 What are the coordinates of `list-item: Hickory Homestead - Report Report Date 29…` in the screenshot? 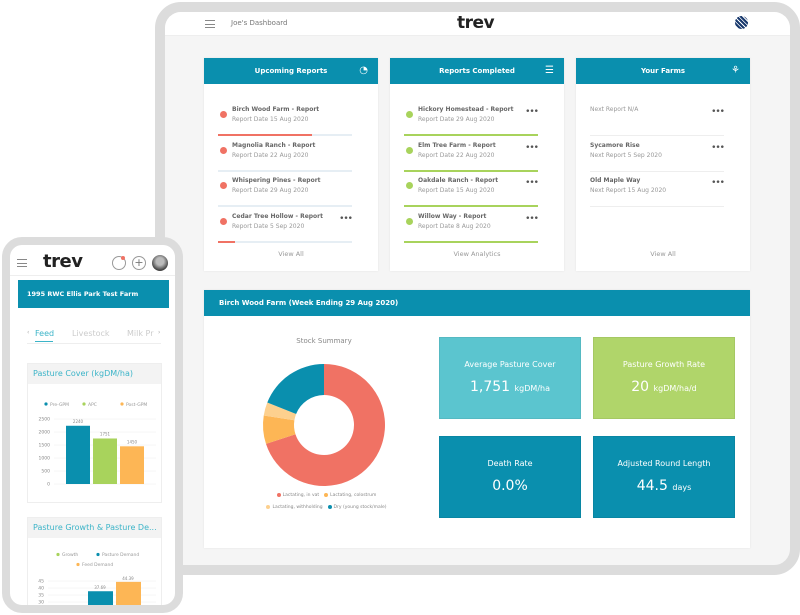 It's located at (471, 119).